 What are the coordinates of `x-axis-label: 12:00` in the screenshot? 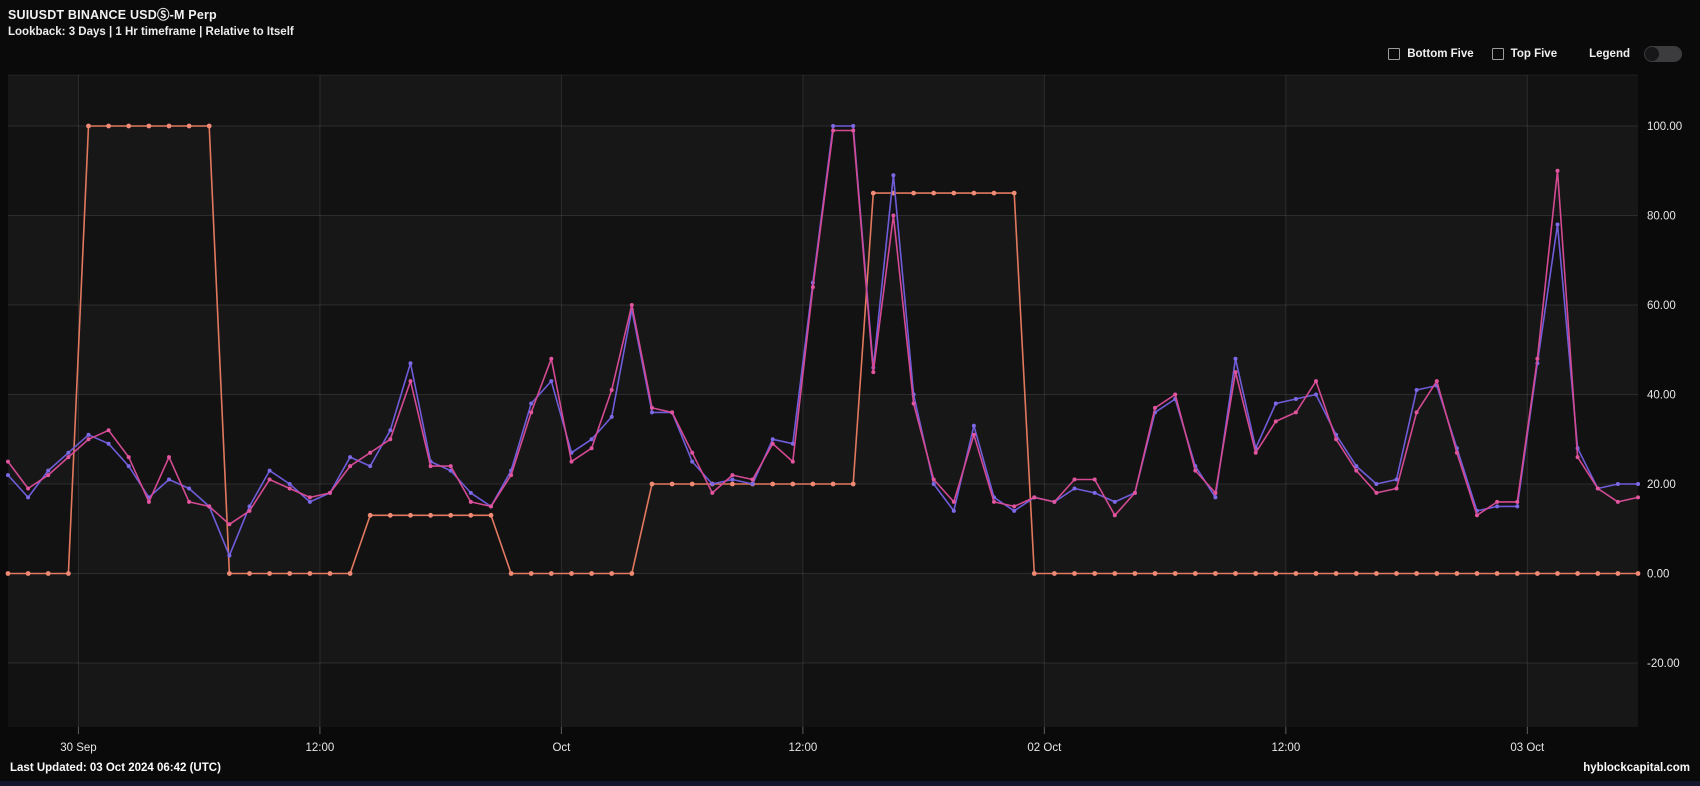 It's located at (320, 748).